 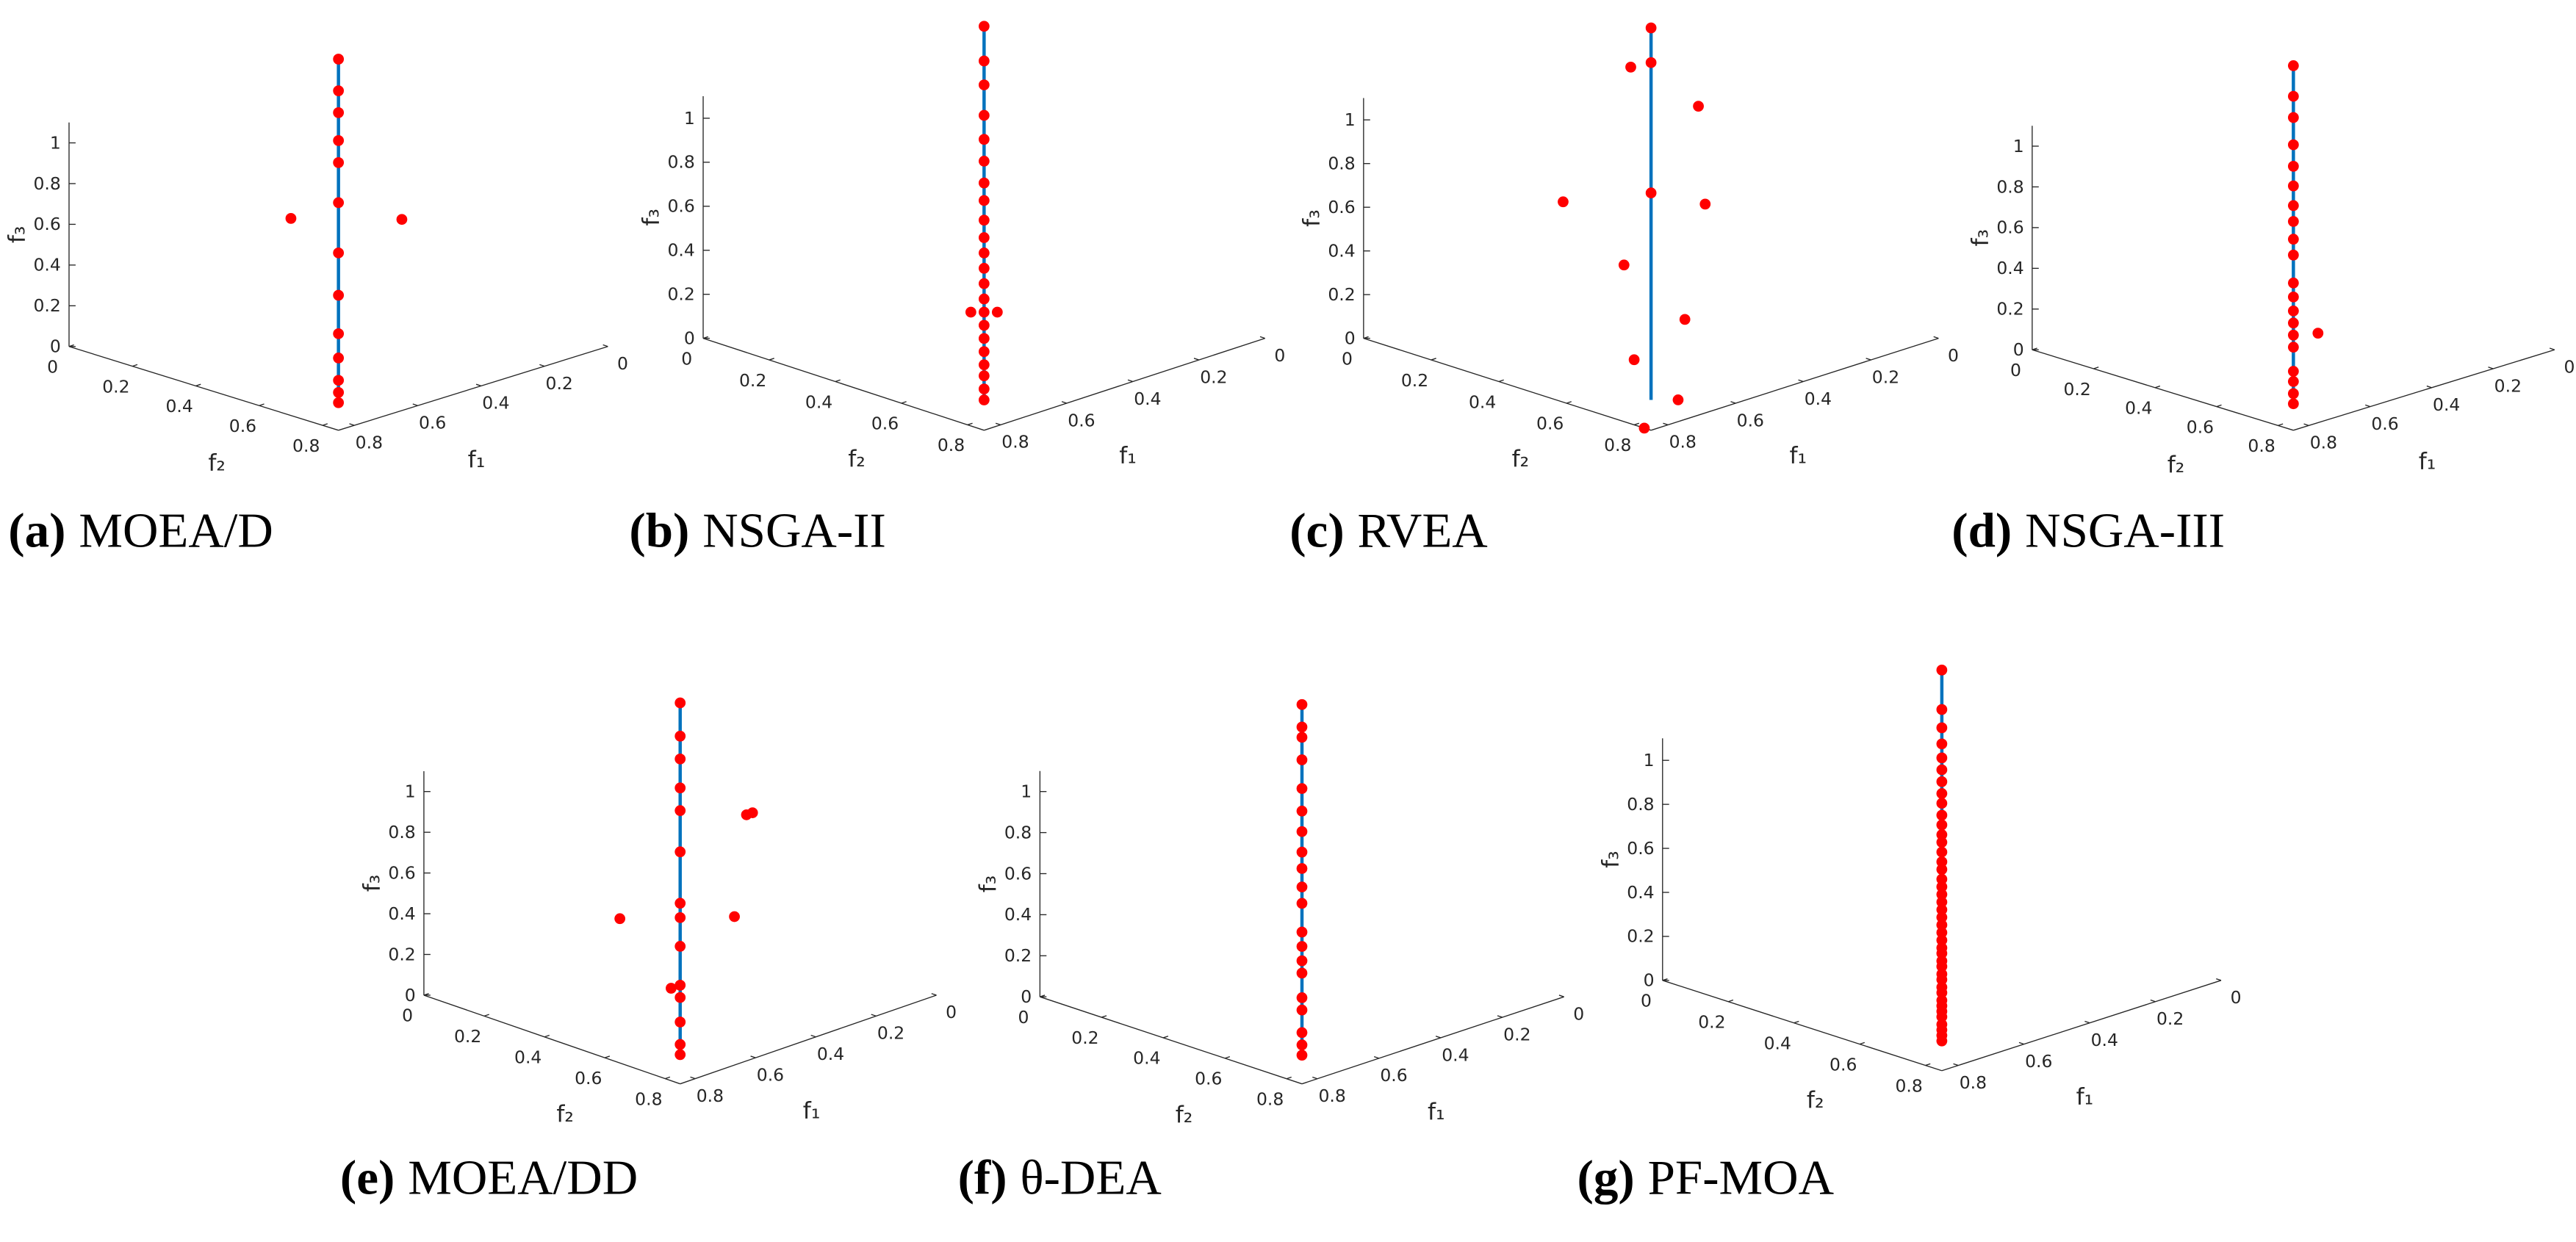 I want to click on x-axis-label: f₁, so click(x=2427, y=461).